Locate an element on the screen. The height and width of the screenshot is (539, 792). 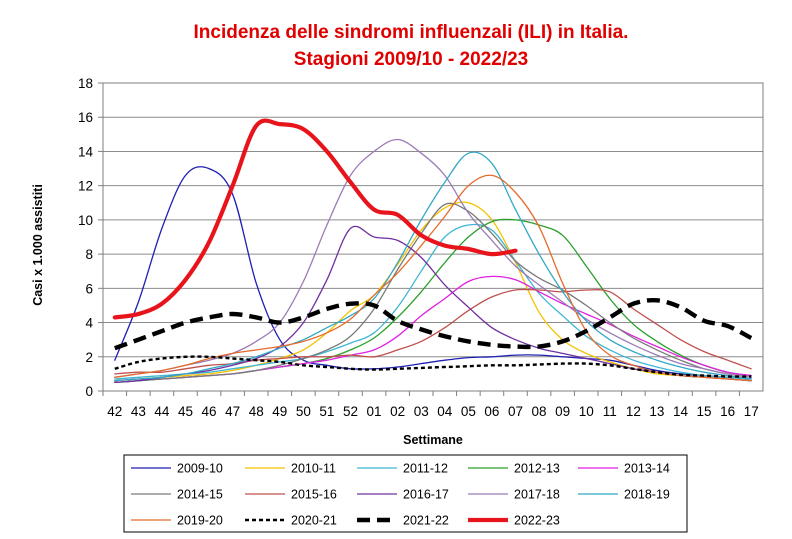
x-tick-label: 16 is located at coordinates (727, 411).